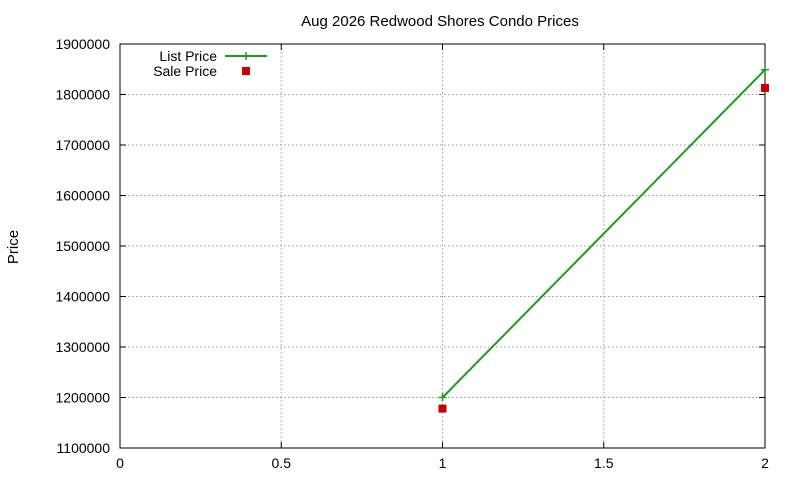  Describe the element at coordinates (84, 448) in the screenshot. I see `y-tick-label: 1100000` at that location.